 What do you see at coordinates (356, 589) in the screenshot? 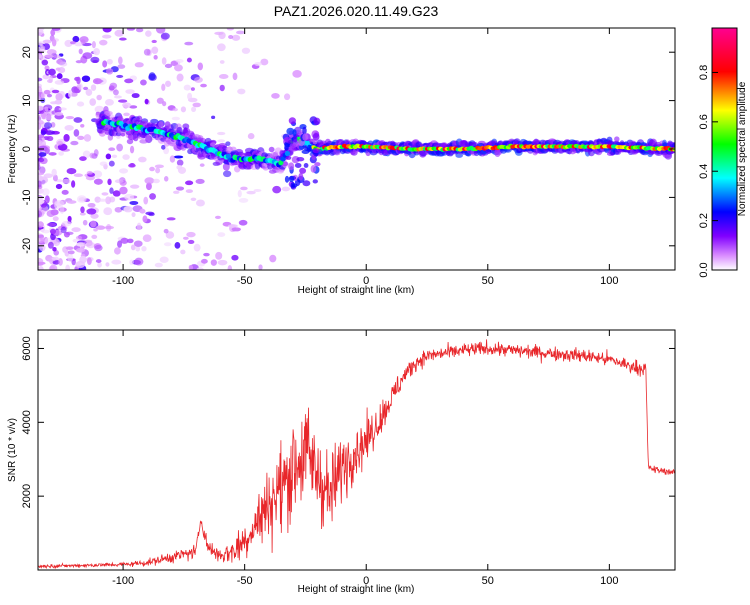
I see `snr-x-label: Height of straight line (km)` at bounding box center [356, 589].